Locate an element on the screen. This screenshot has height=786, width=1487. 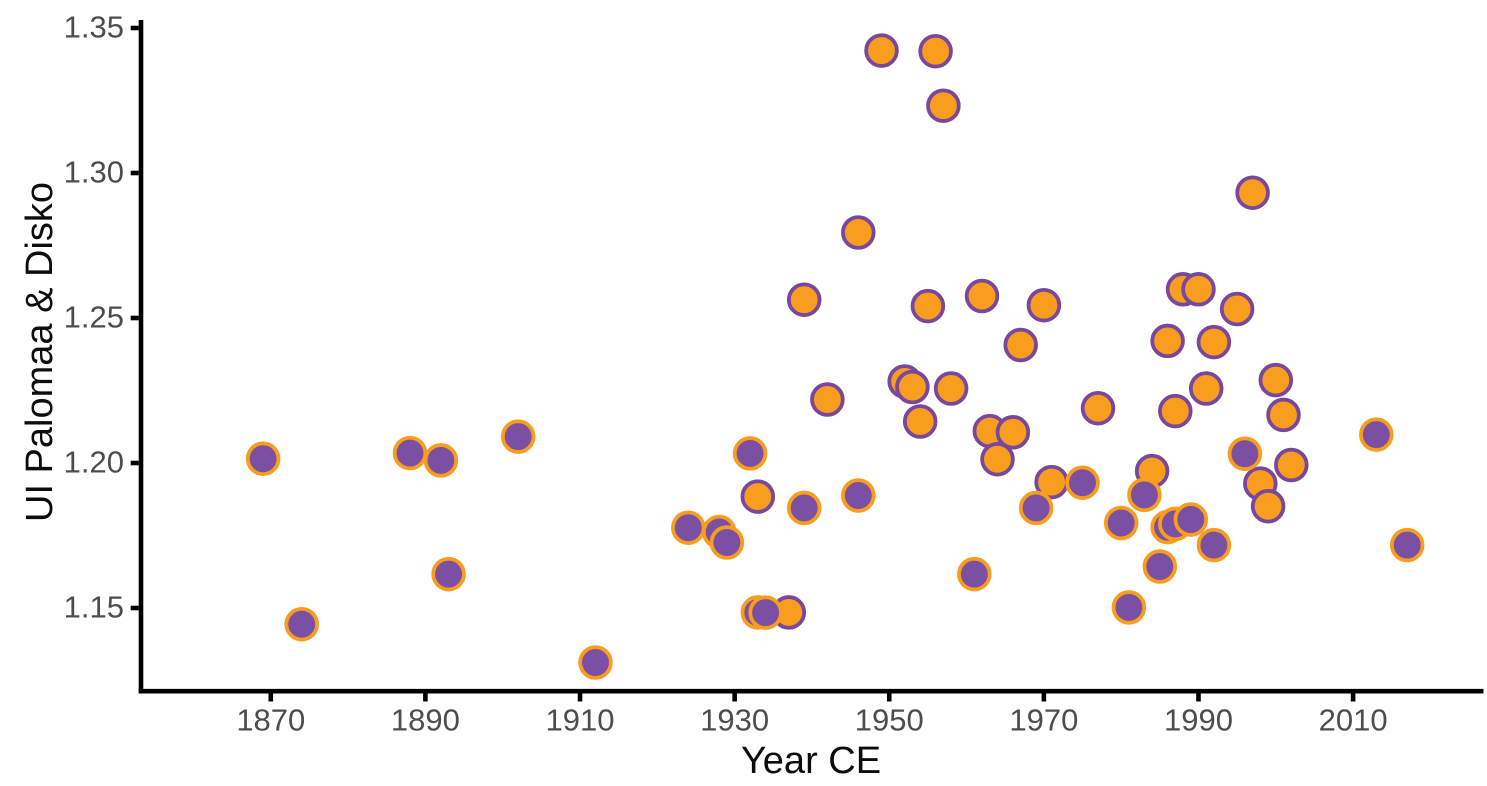
y-tick-label: 1.25 is located at coordinates (94, 316).